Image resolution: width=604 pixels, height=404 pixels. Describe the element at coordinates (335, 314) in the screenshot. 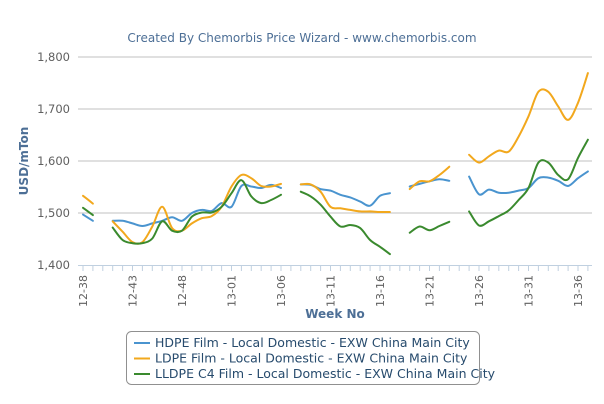

I see `x-axis-title: Week No` at that location.